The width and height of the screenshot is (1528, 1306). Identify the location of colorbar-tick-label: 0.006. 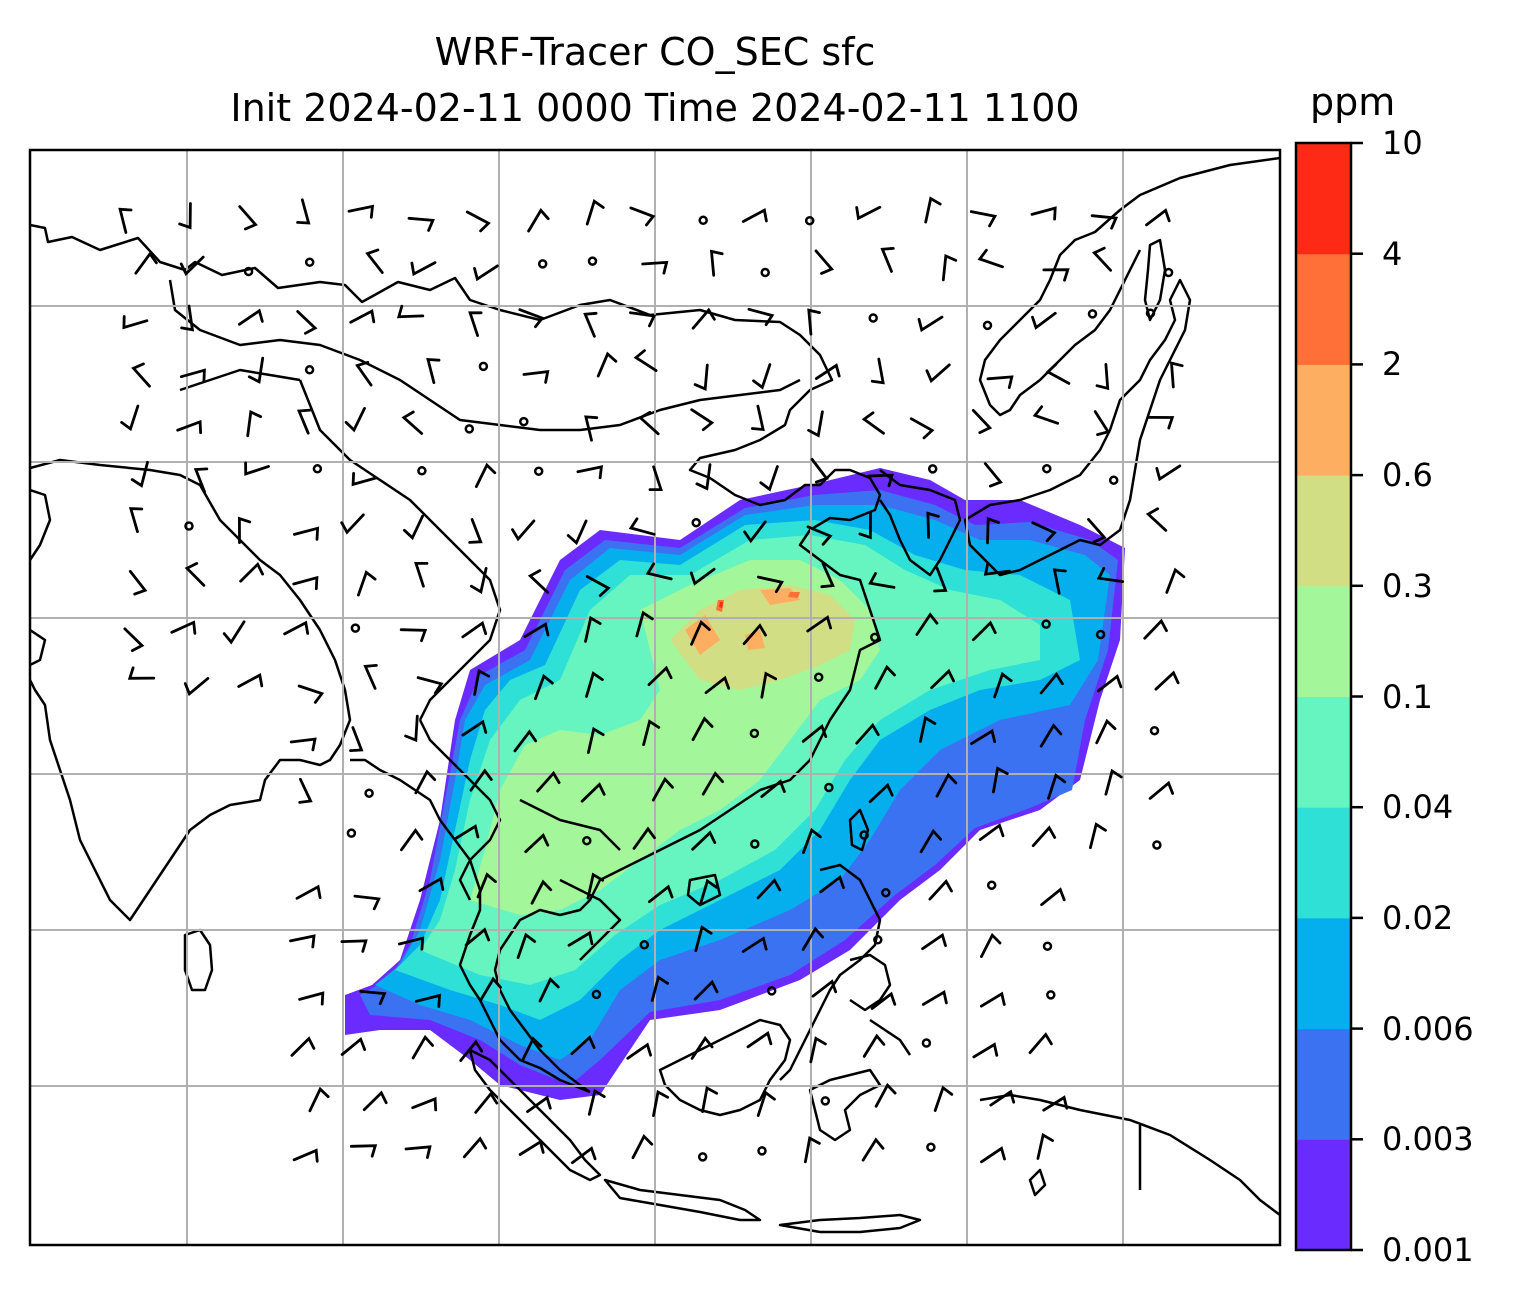
(1428, 1028).